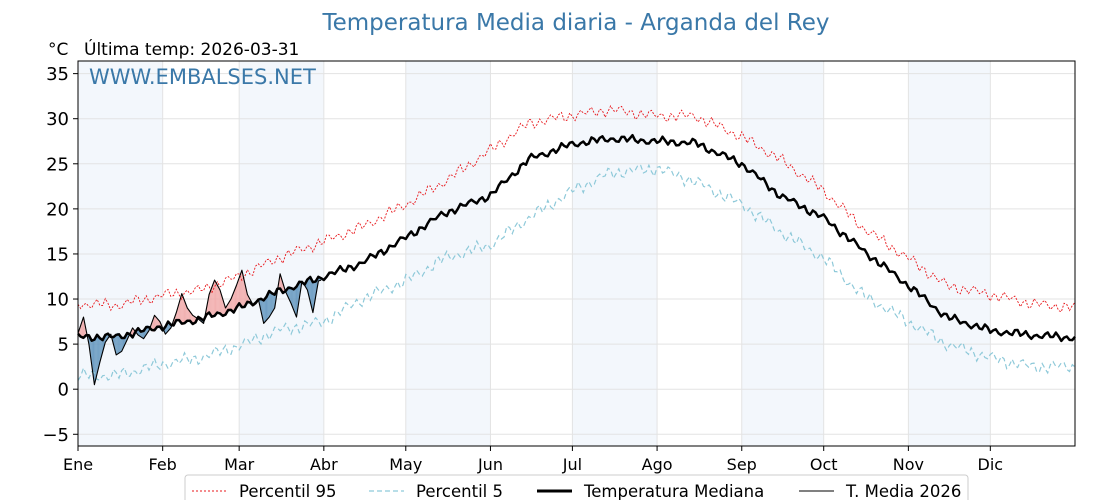 Image resolution: width=1120 pixels, height=500 pixels. Describe the element at coordinates (405, 464) in the screenshot. I see `x-tick-label-may: May` at that location.